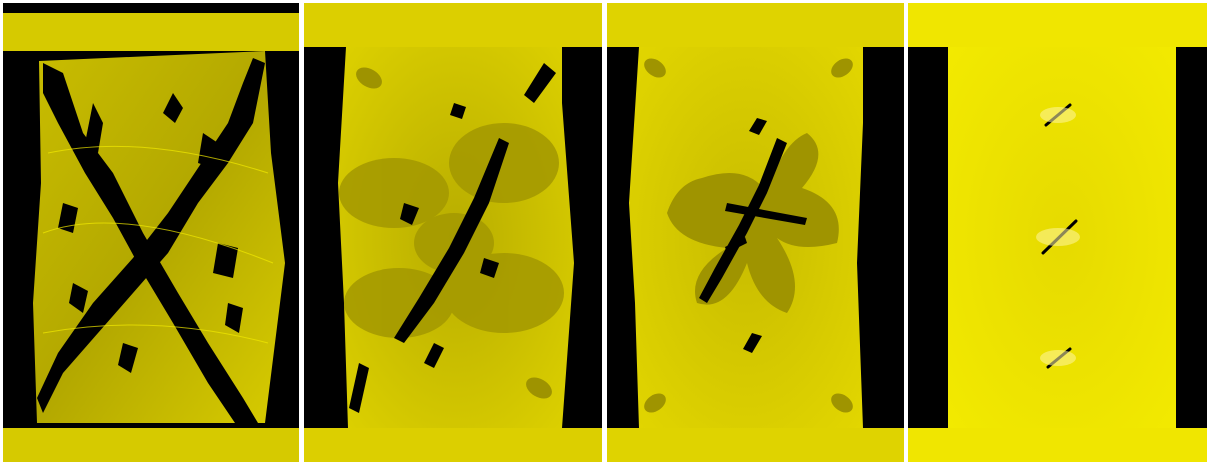 The image size is (1210, 465). I want to click on damage-lobes, so click(753, 223).